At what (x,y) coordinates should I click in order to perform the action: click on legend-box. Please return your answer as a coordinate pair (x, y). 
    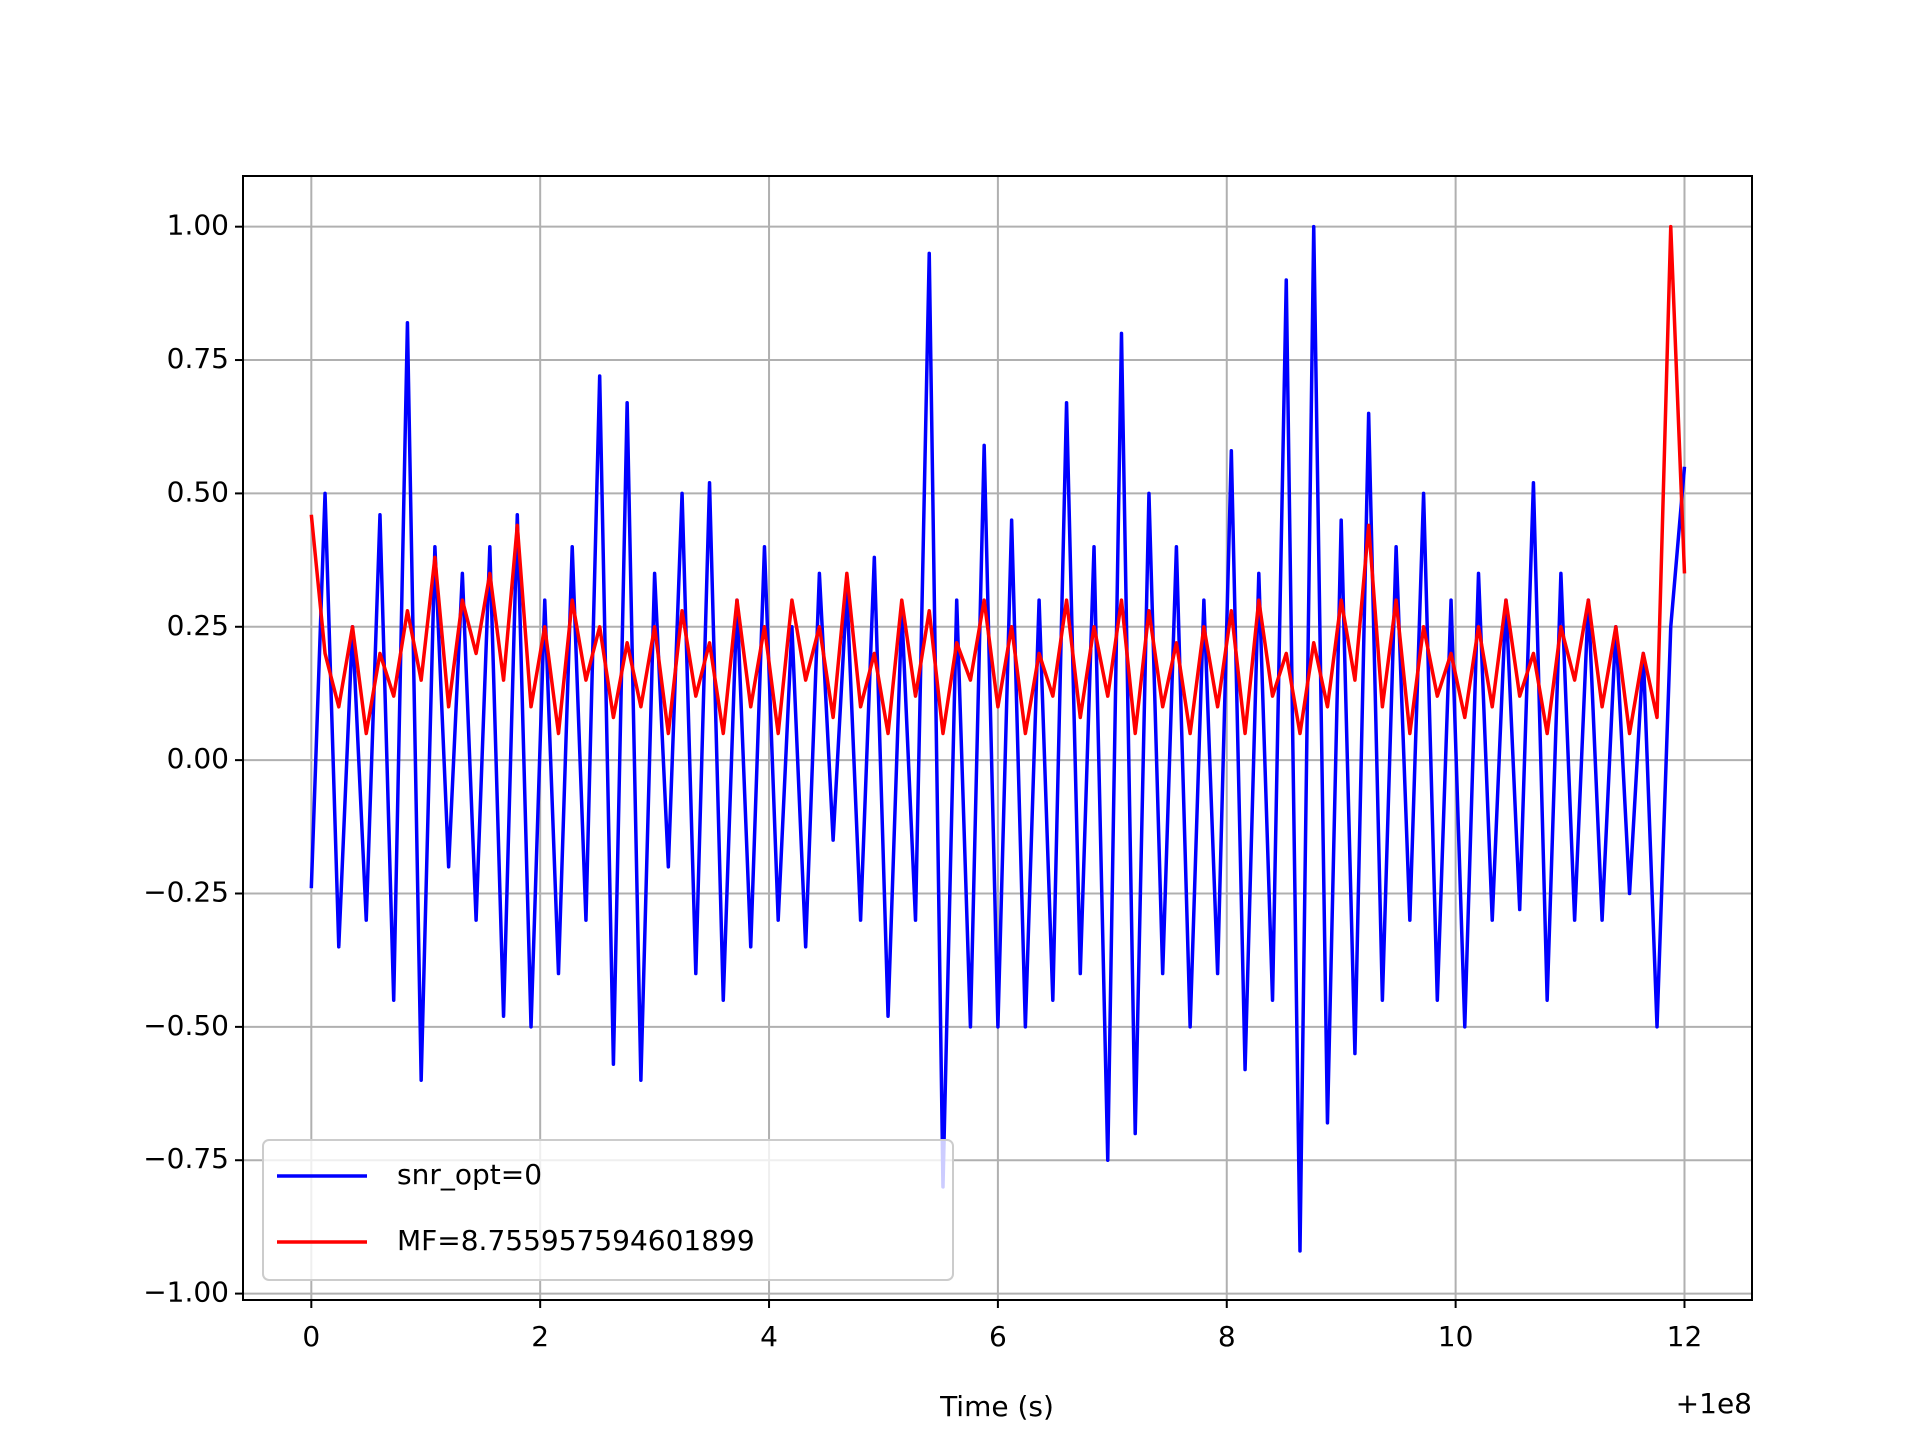
    Looking at the image, I should click on (608, 1210).